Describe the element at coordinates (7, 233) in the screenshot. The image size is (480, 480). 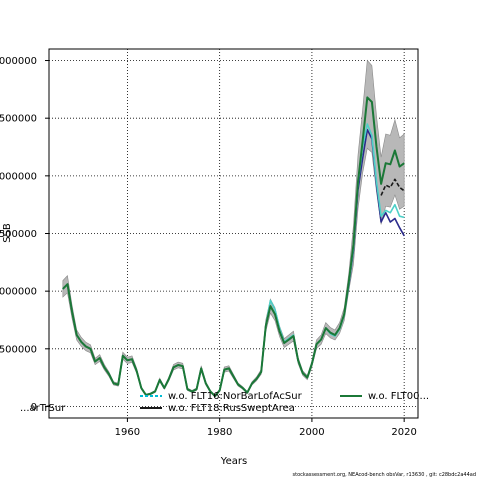
I see `y-axis-label: SSB` at that location.